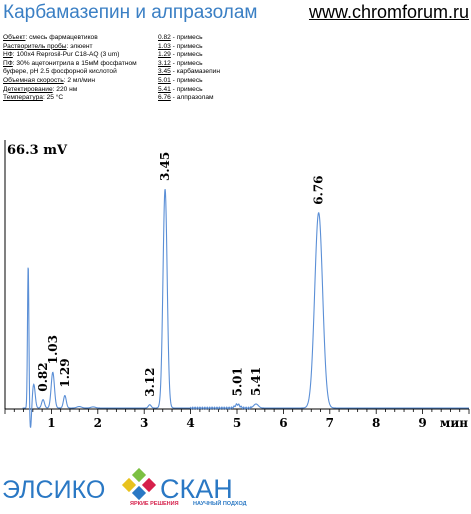 The height and width of the screenshot is (514, 471). I want to click on chart-title: Карбамазепин и алпразолам, so click(130, 12).